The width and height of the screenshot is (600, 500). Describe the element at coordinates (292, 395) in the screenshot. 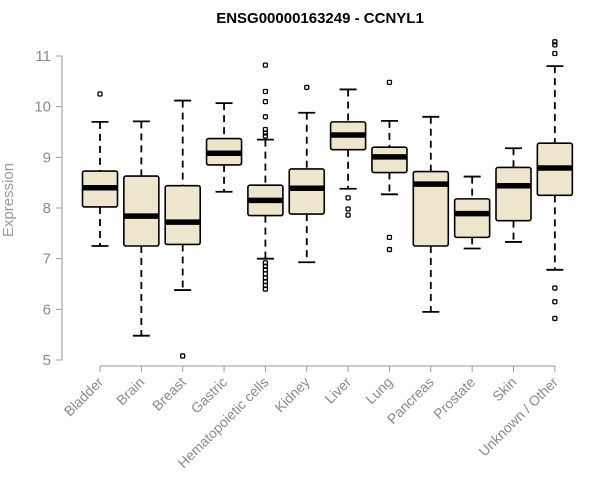

I see `x-tick-label: Kidney` at that location.